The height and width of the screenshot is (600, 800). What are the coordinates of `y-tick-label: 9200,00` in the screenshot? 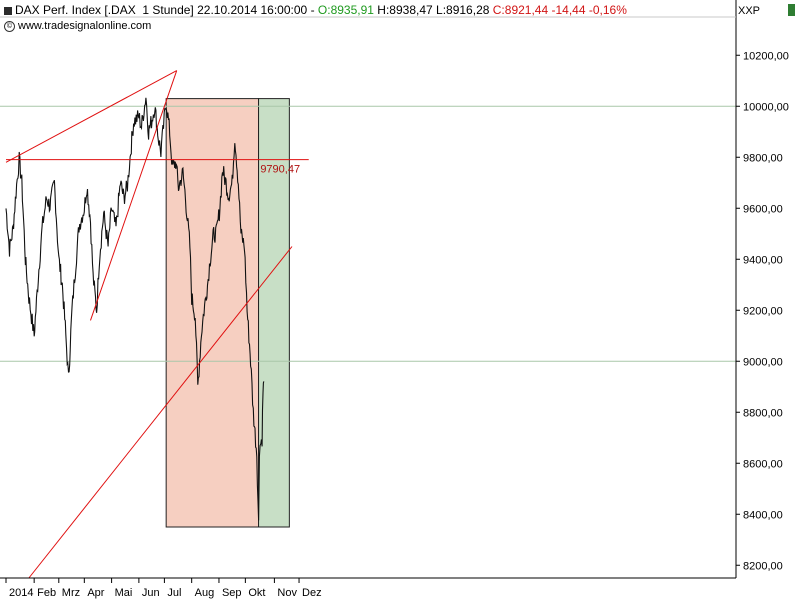 It's located at (763, 311).